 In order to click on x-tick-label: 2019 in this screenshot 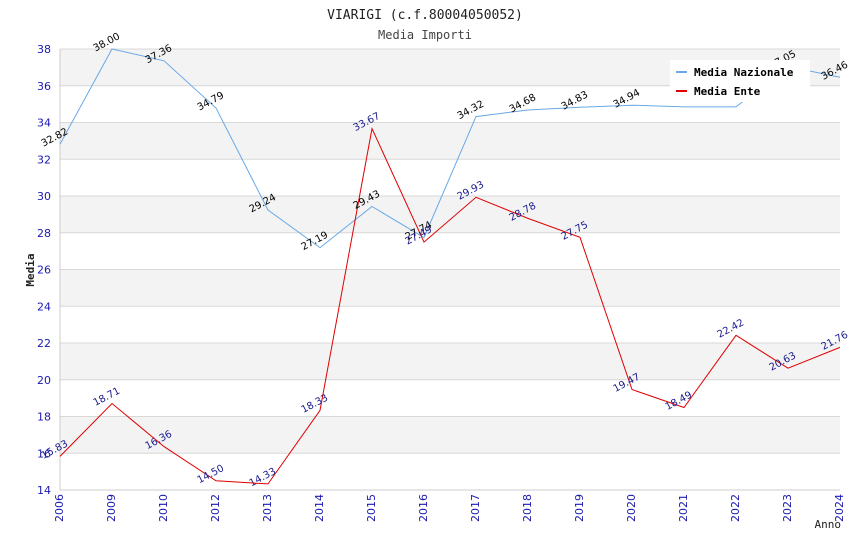, I will do `click(579, 508)`.